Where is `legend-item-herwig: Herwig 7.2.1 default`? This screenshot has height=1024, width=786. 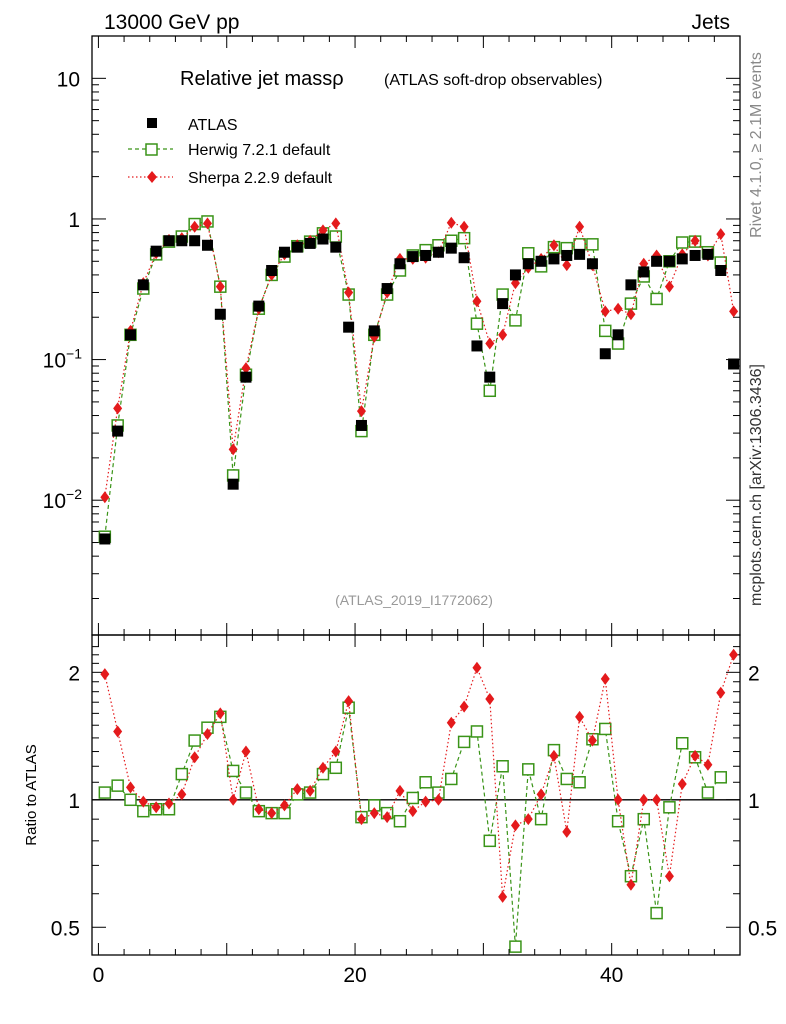
legend-item-herwig: Herwig 7.2.1 default is located at coordinates (229, 150).